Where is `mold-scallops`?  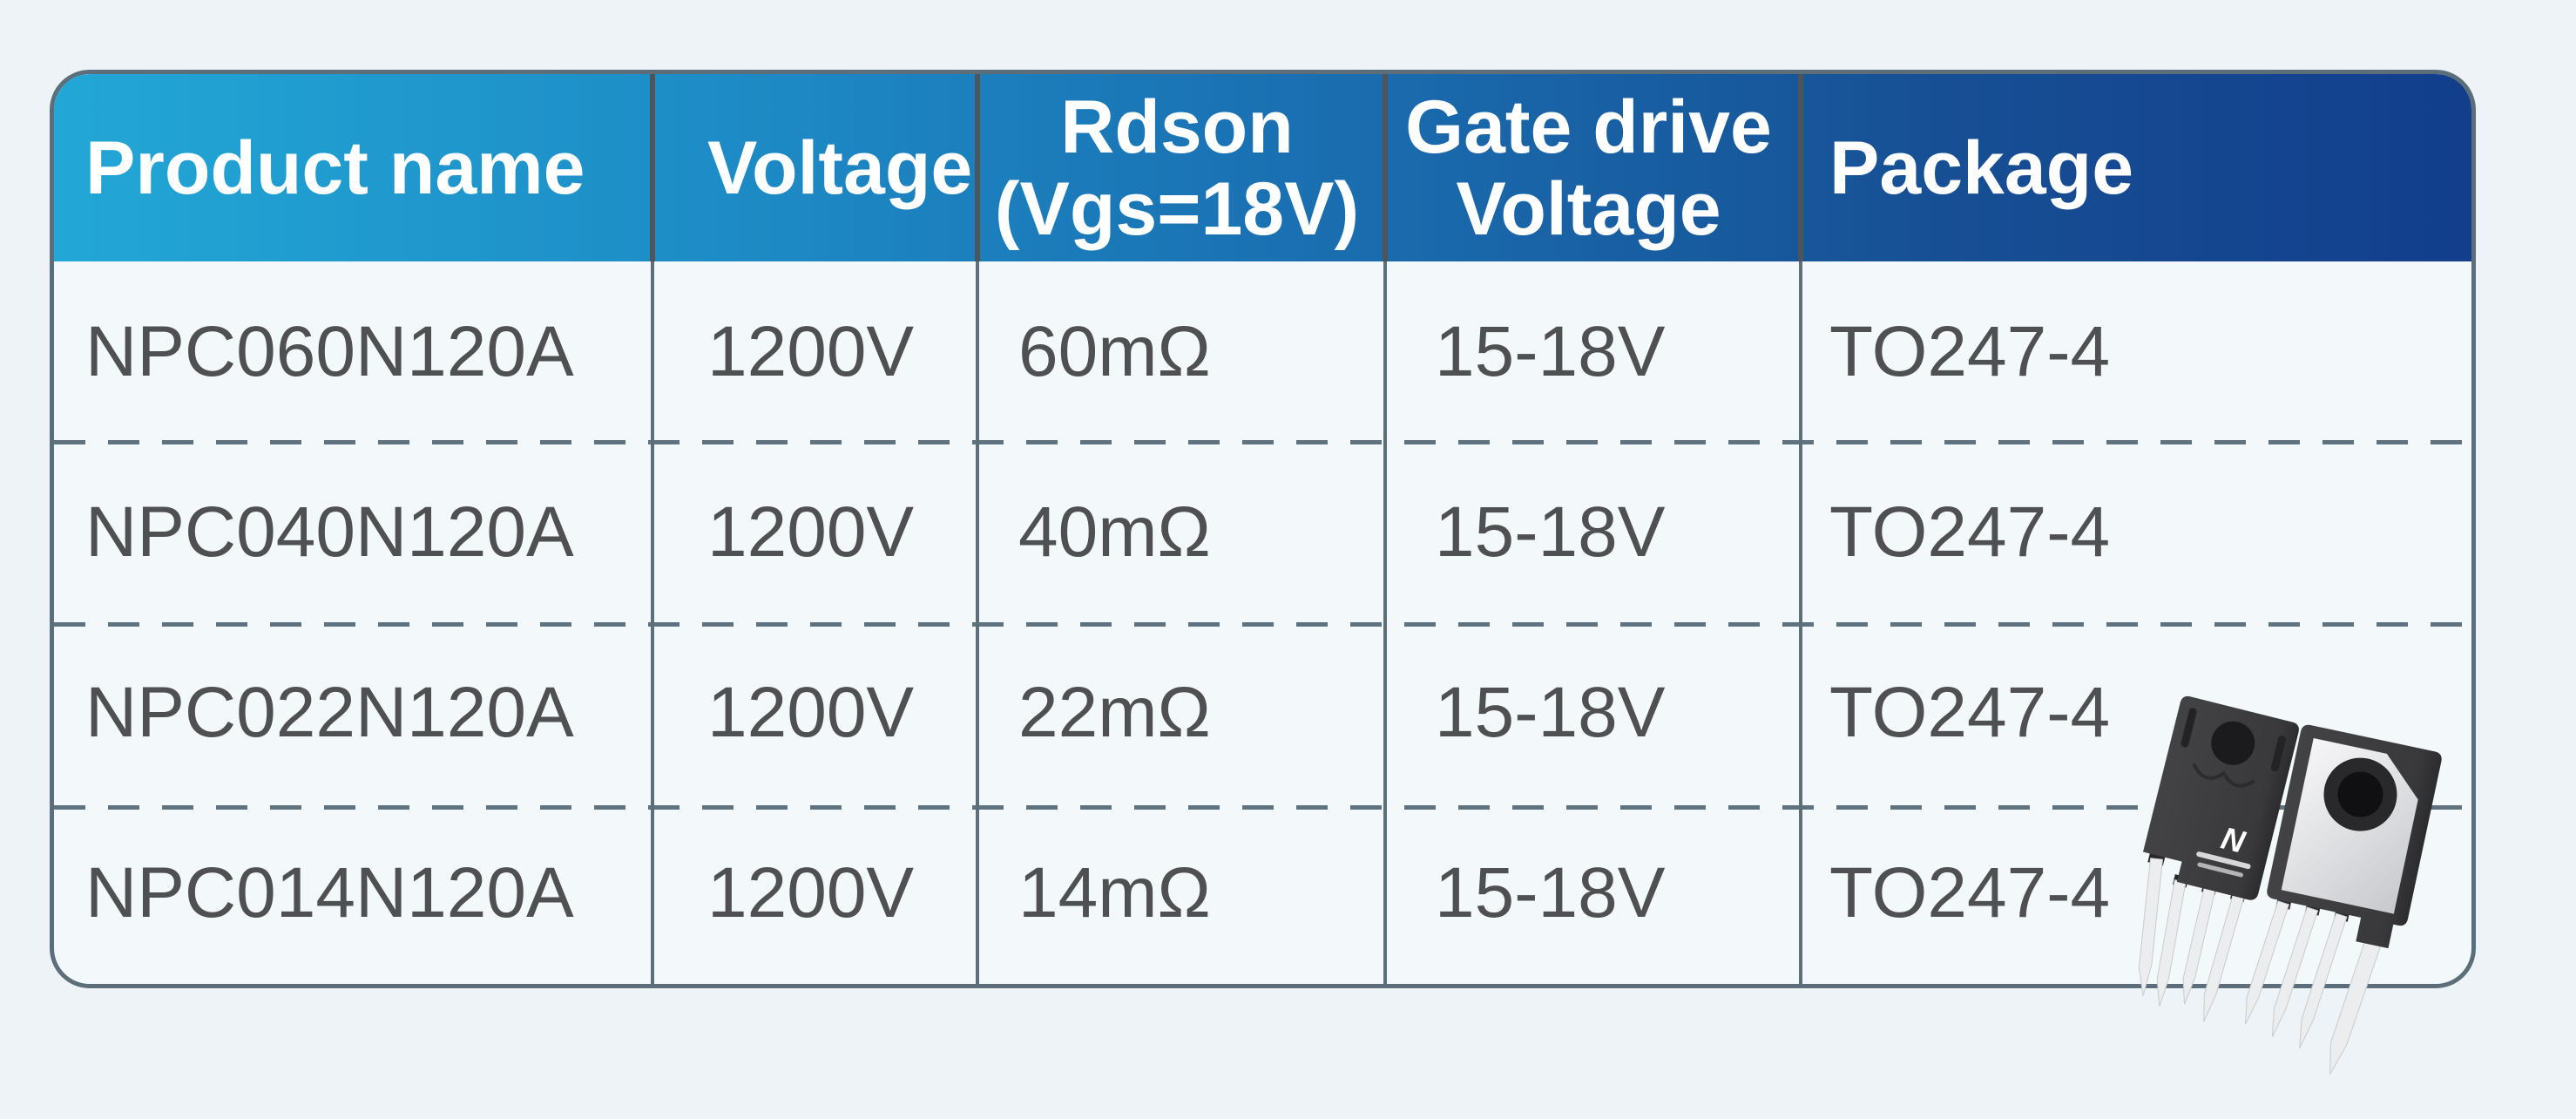 mold-scallops is located at coordinates (2223, 776).